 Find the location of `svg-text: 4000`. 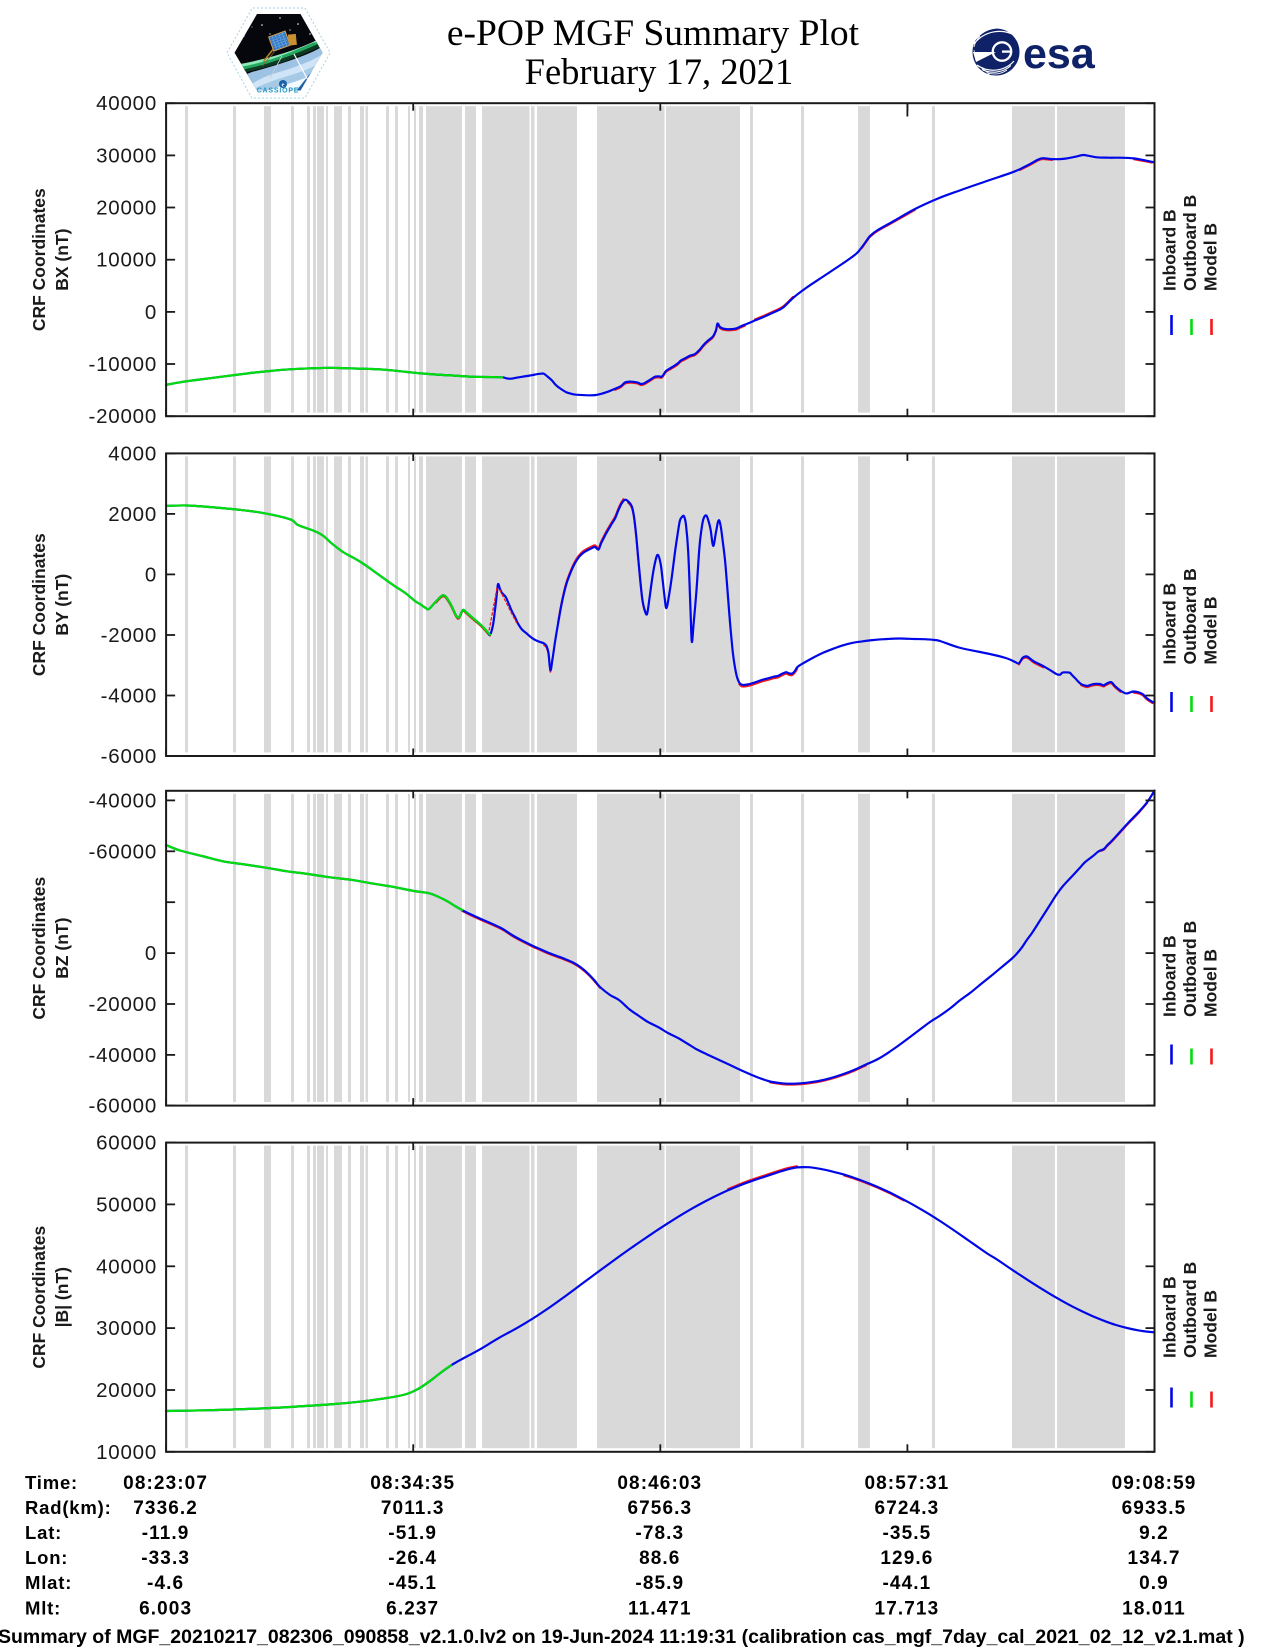

svg-text: 4000 is located at coordinates (132, 453).